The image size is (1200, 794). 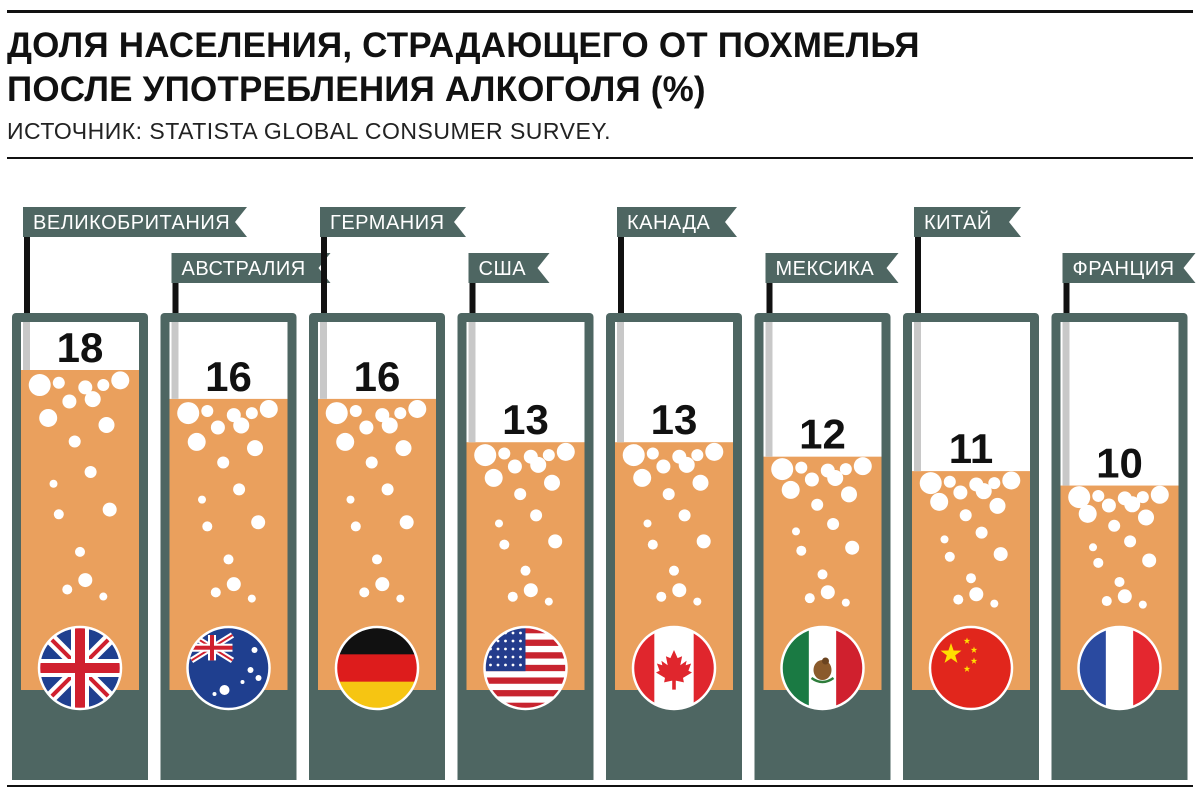 I want to click on germany-flag-icon, so click(x=377, y=668).